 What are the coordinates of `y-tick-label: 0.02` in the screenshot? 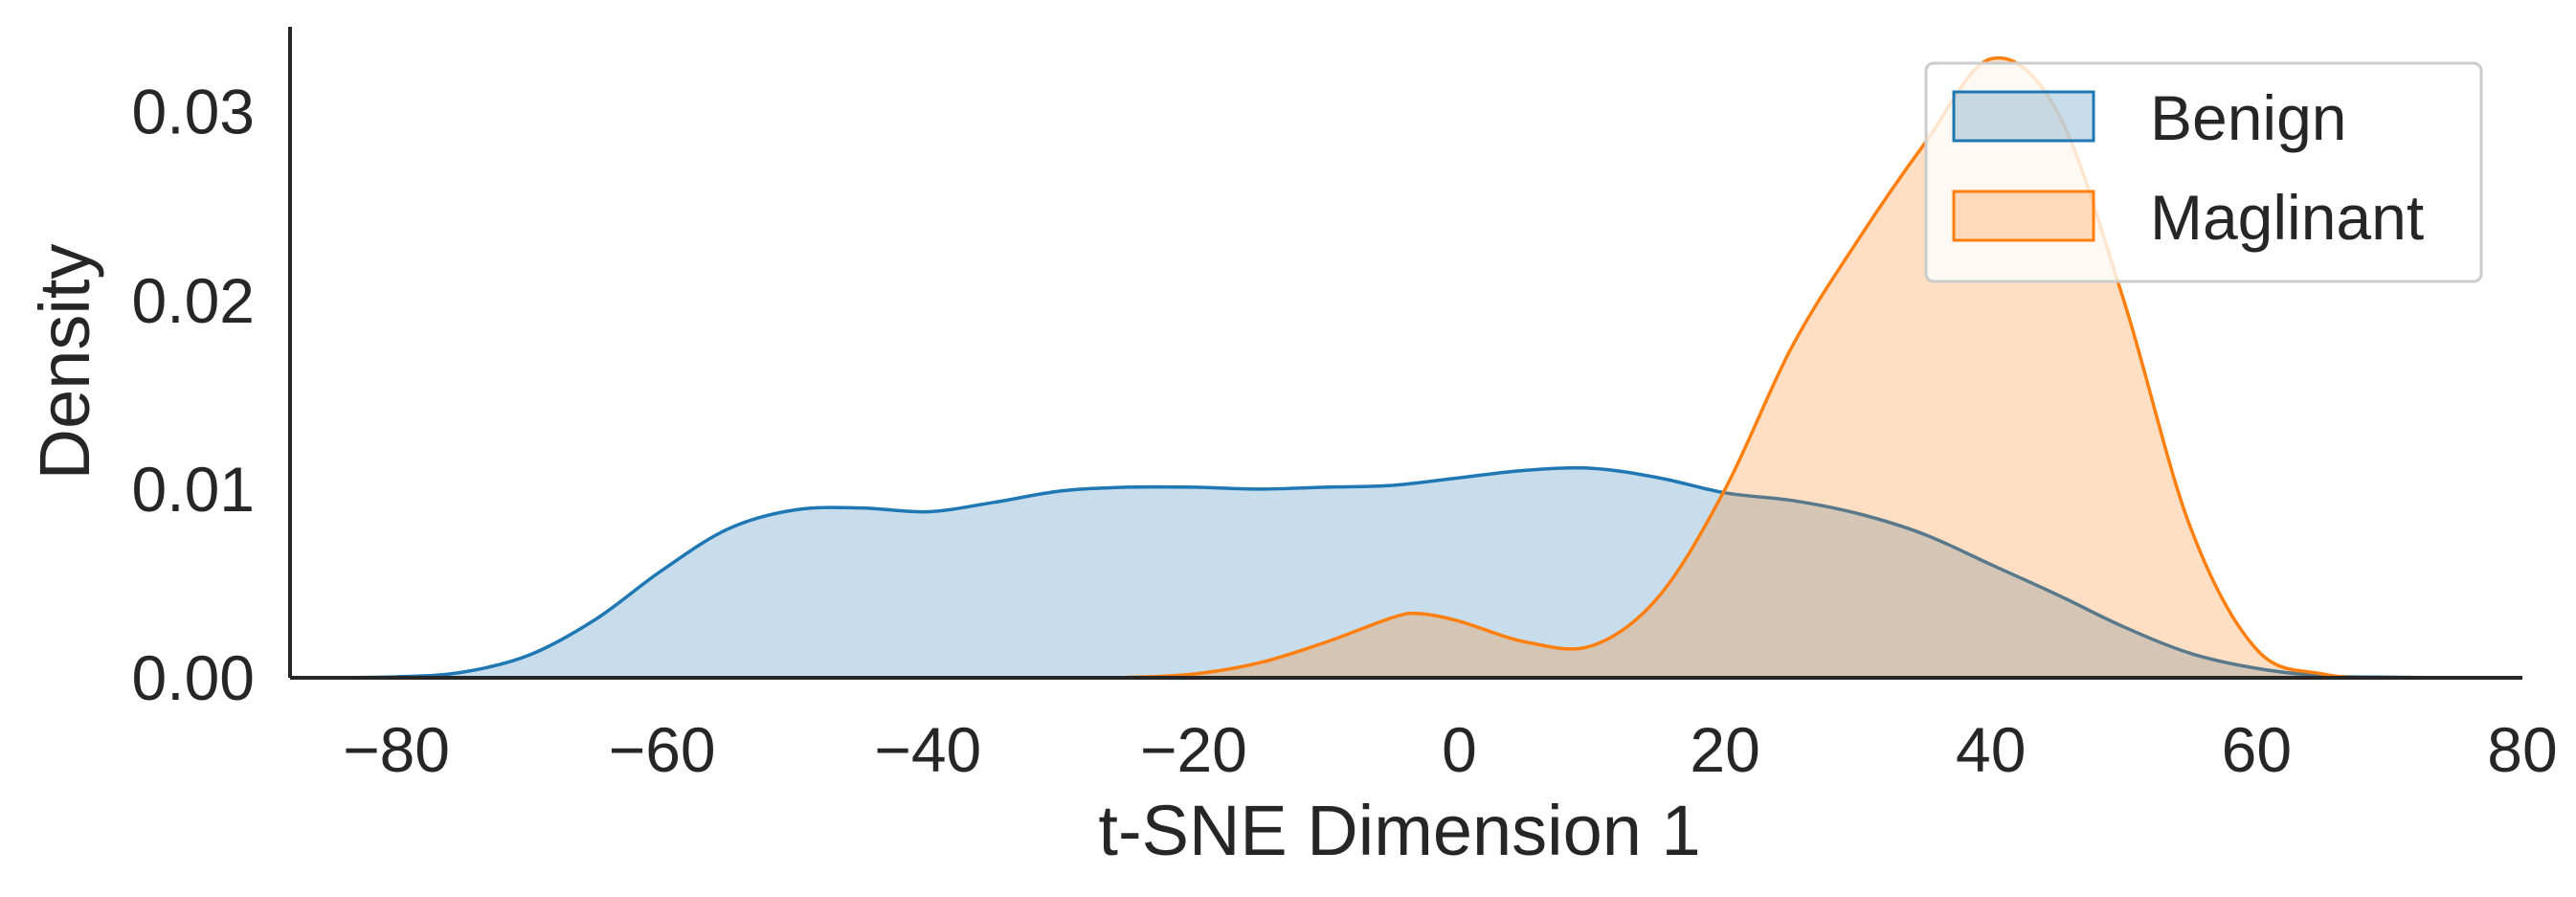 It's located at (193, 301).